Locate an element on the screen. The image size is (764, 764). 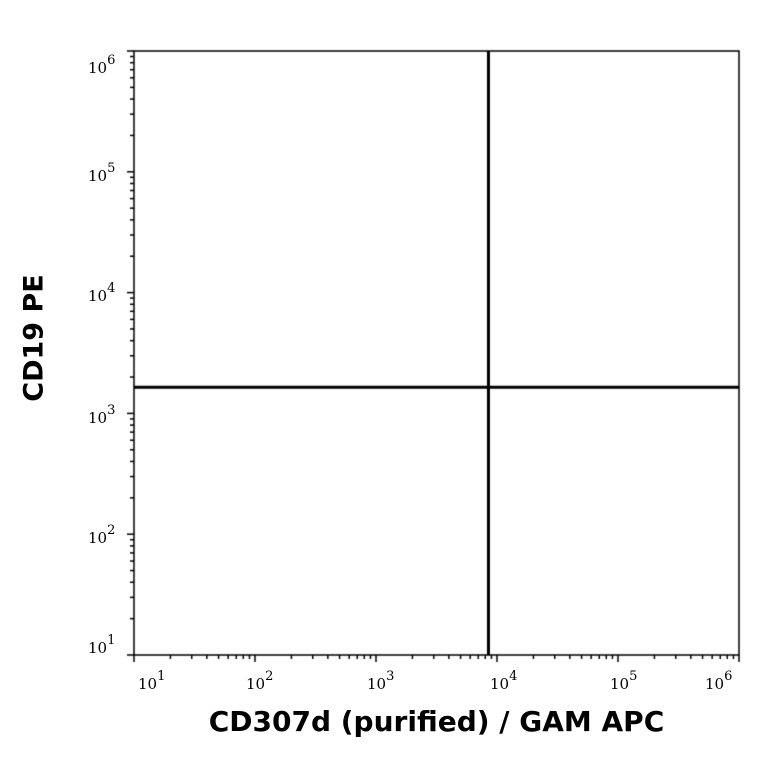
y-tick-label: 10³ is located at coordinates (102, 415).